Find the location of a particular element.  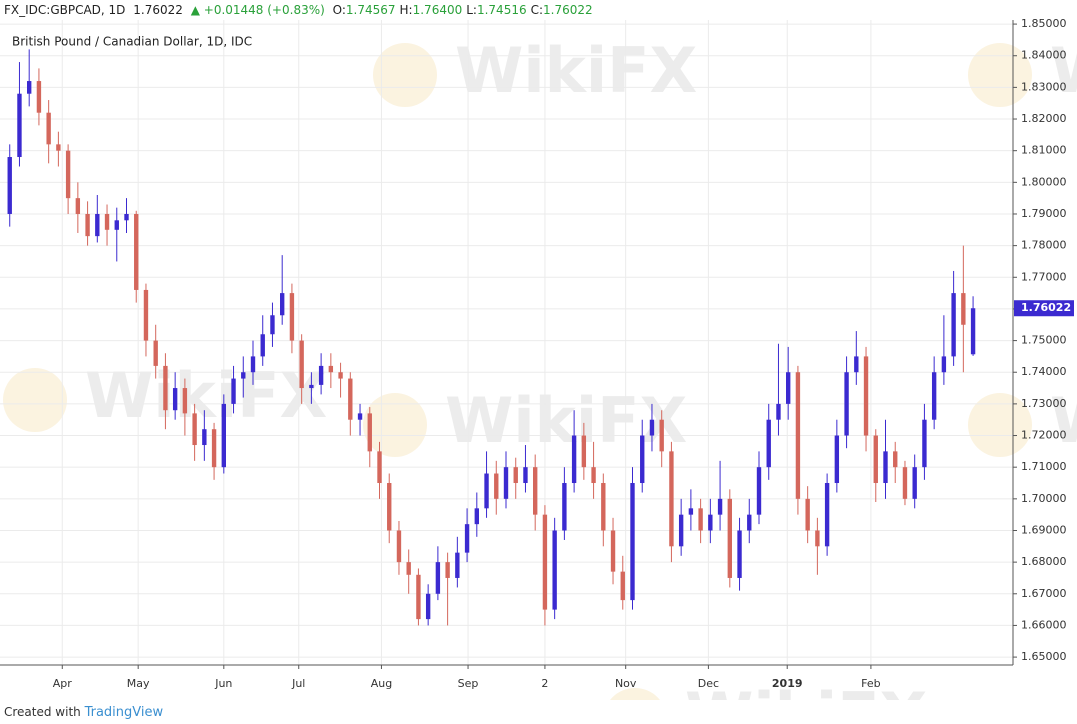

last-price-label: 1.76022 is located at coordinates (1046, 307).